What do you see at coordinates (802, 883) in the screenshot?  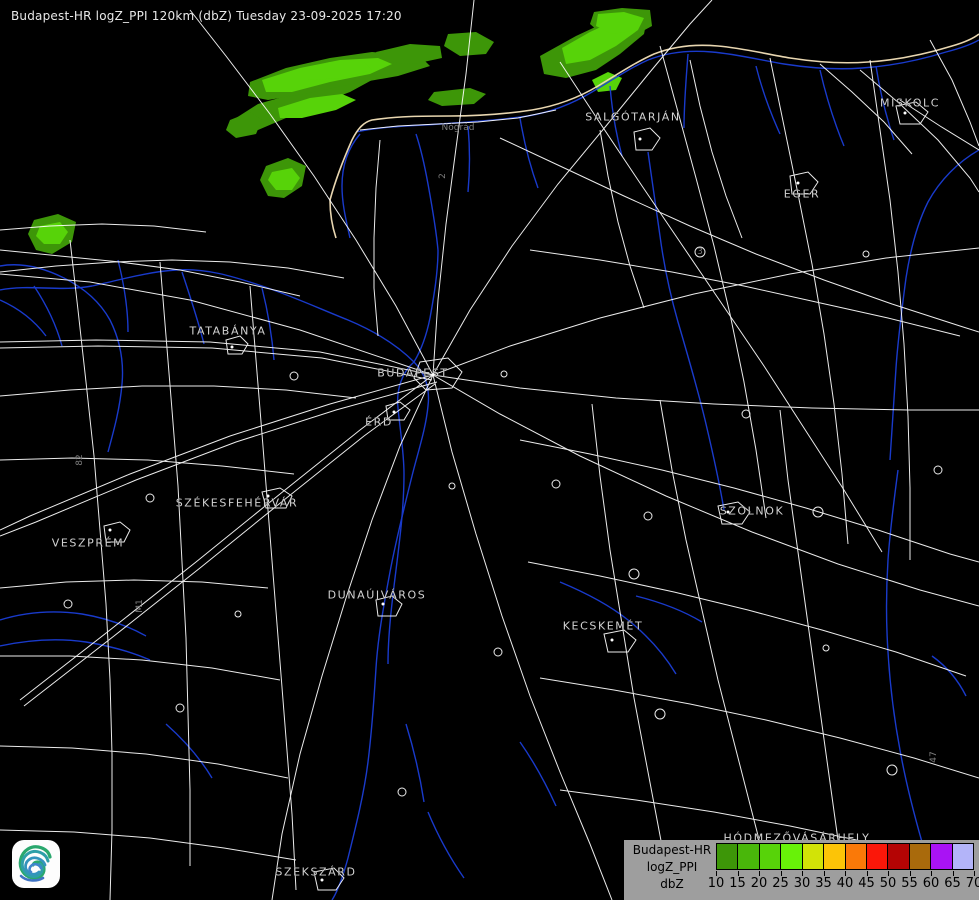 I see `legend-tick-label: 30` at bounding box center [802, 883].